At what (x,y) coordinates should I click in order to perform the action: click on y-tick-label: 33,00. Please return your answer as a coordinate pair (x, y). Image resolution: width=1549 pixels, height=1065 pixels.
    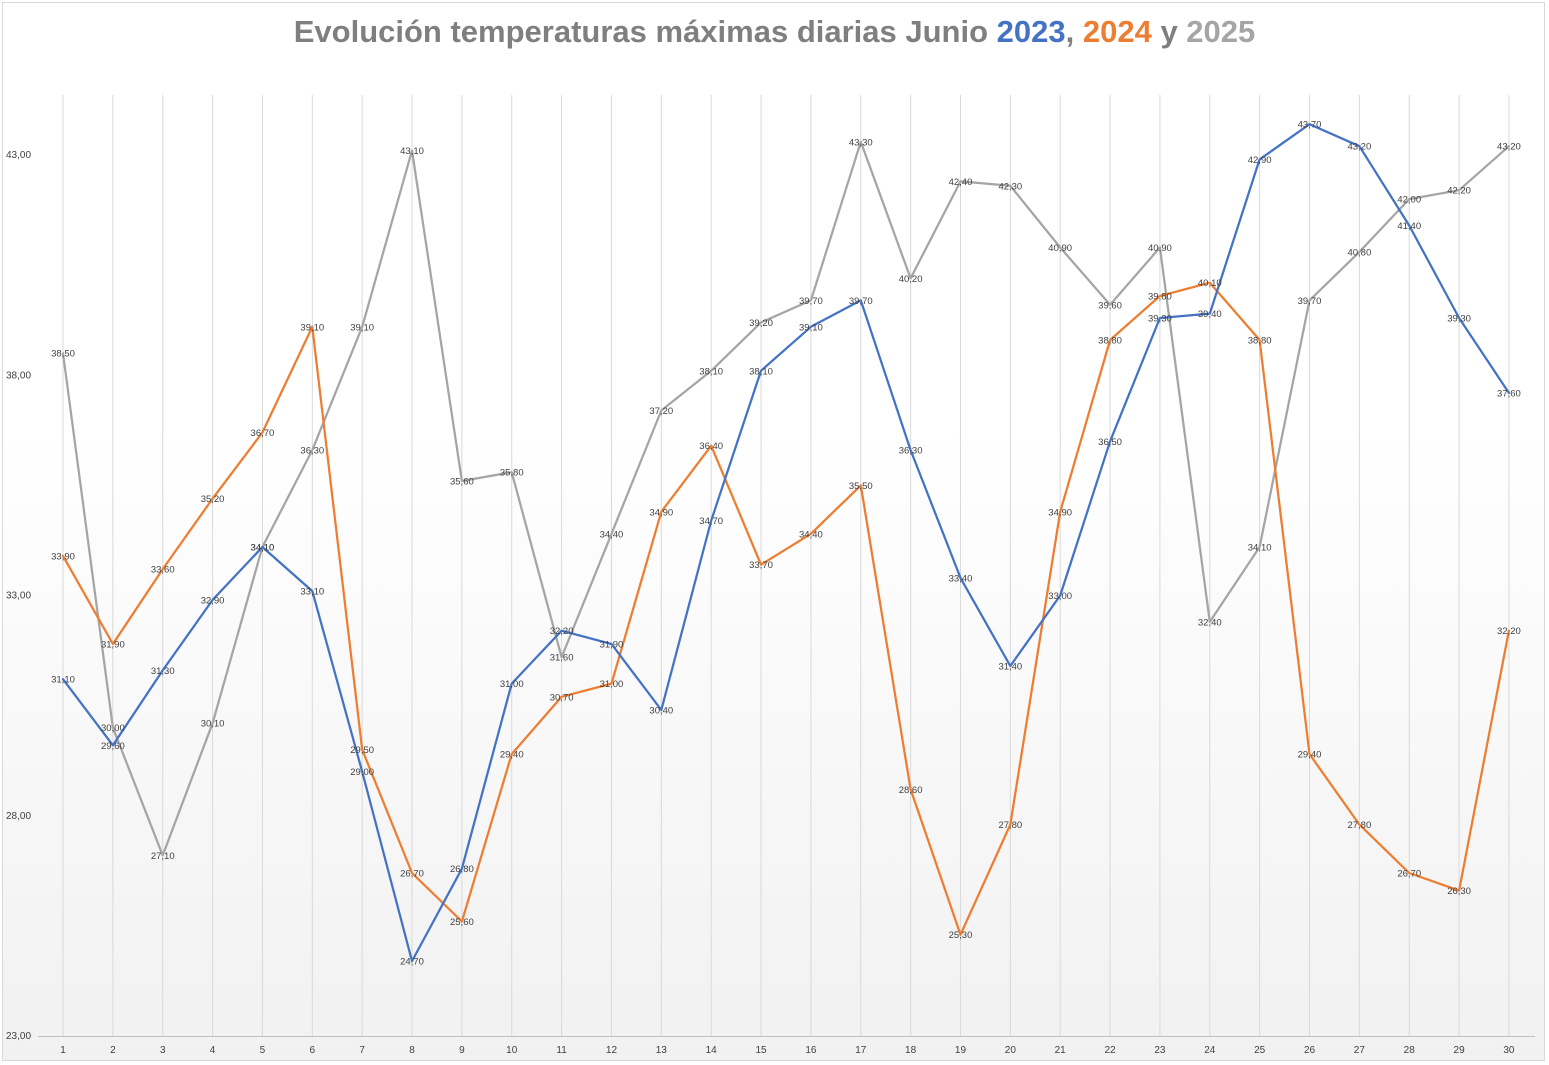
    Looking at the image, I should click on (18, 596).